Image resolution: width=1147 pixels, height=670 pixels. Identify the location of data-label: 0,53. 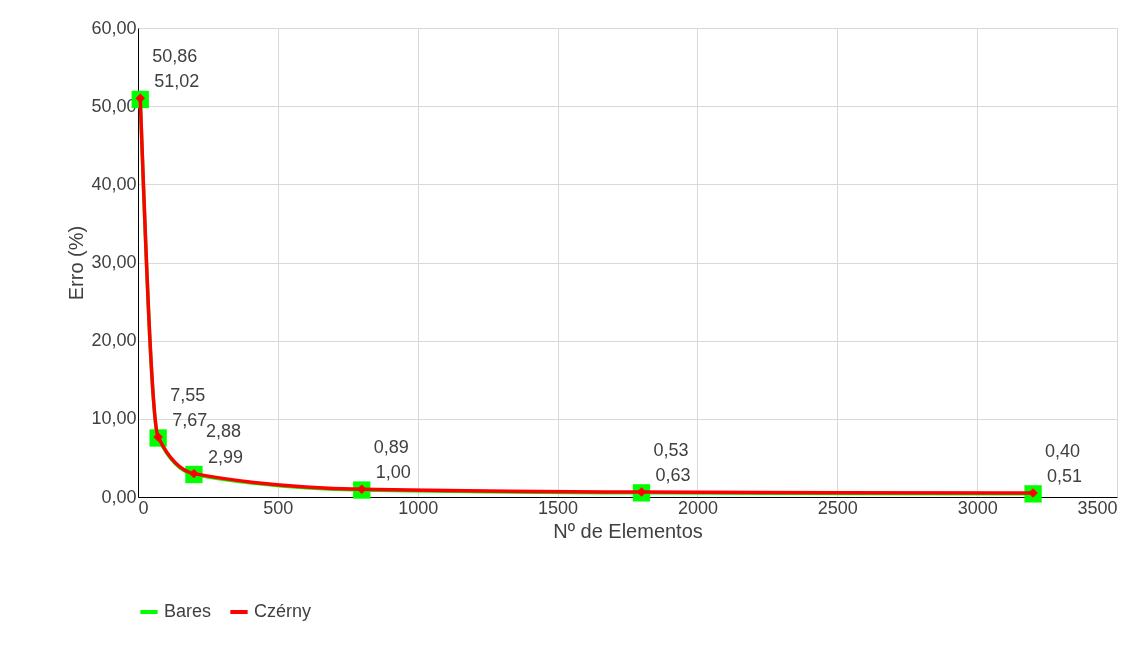
(671, 449).